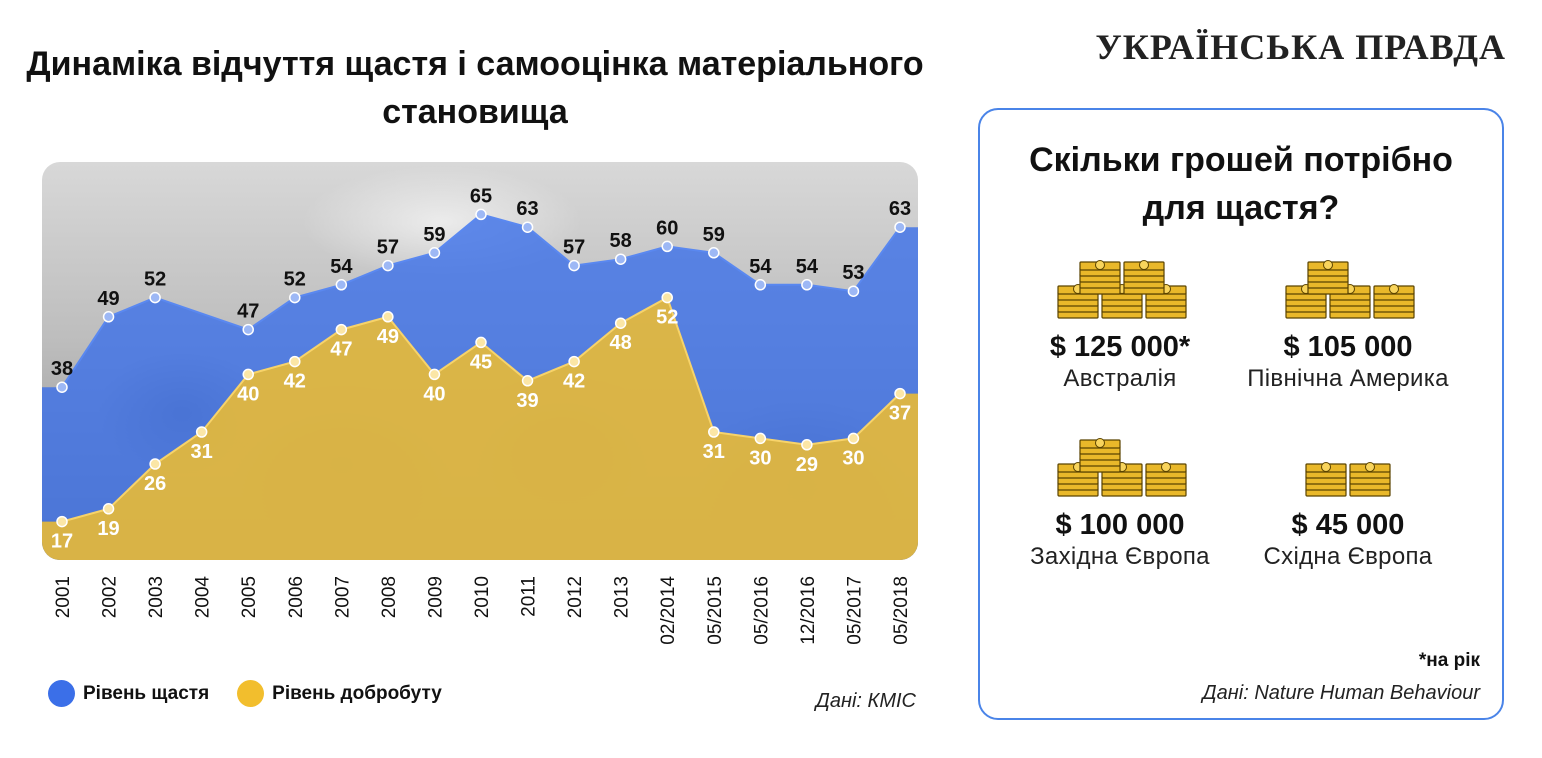 Image resolution: width=1542 pixels, height=758 pixels. Describe the element at coordinates (341, 350) in the screenshot. I see `data-label-welfare: 47` at that location.